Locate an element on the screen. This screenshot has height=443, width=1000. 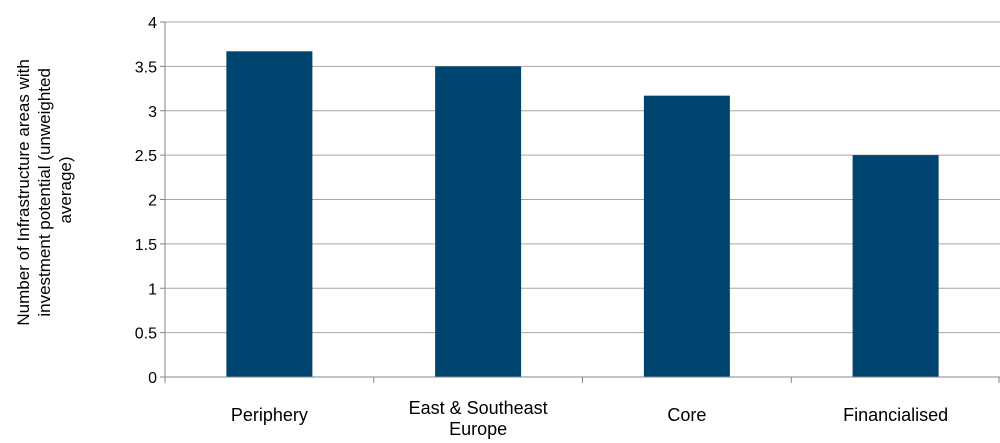
y-axis-label-line: average) is located at coordinates (65, 189).